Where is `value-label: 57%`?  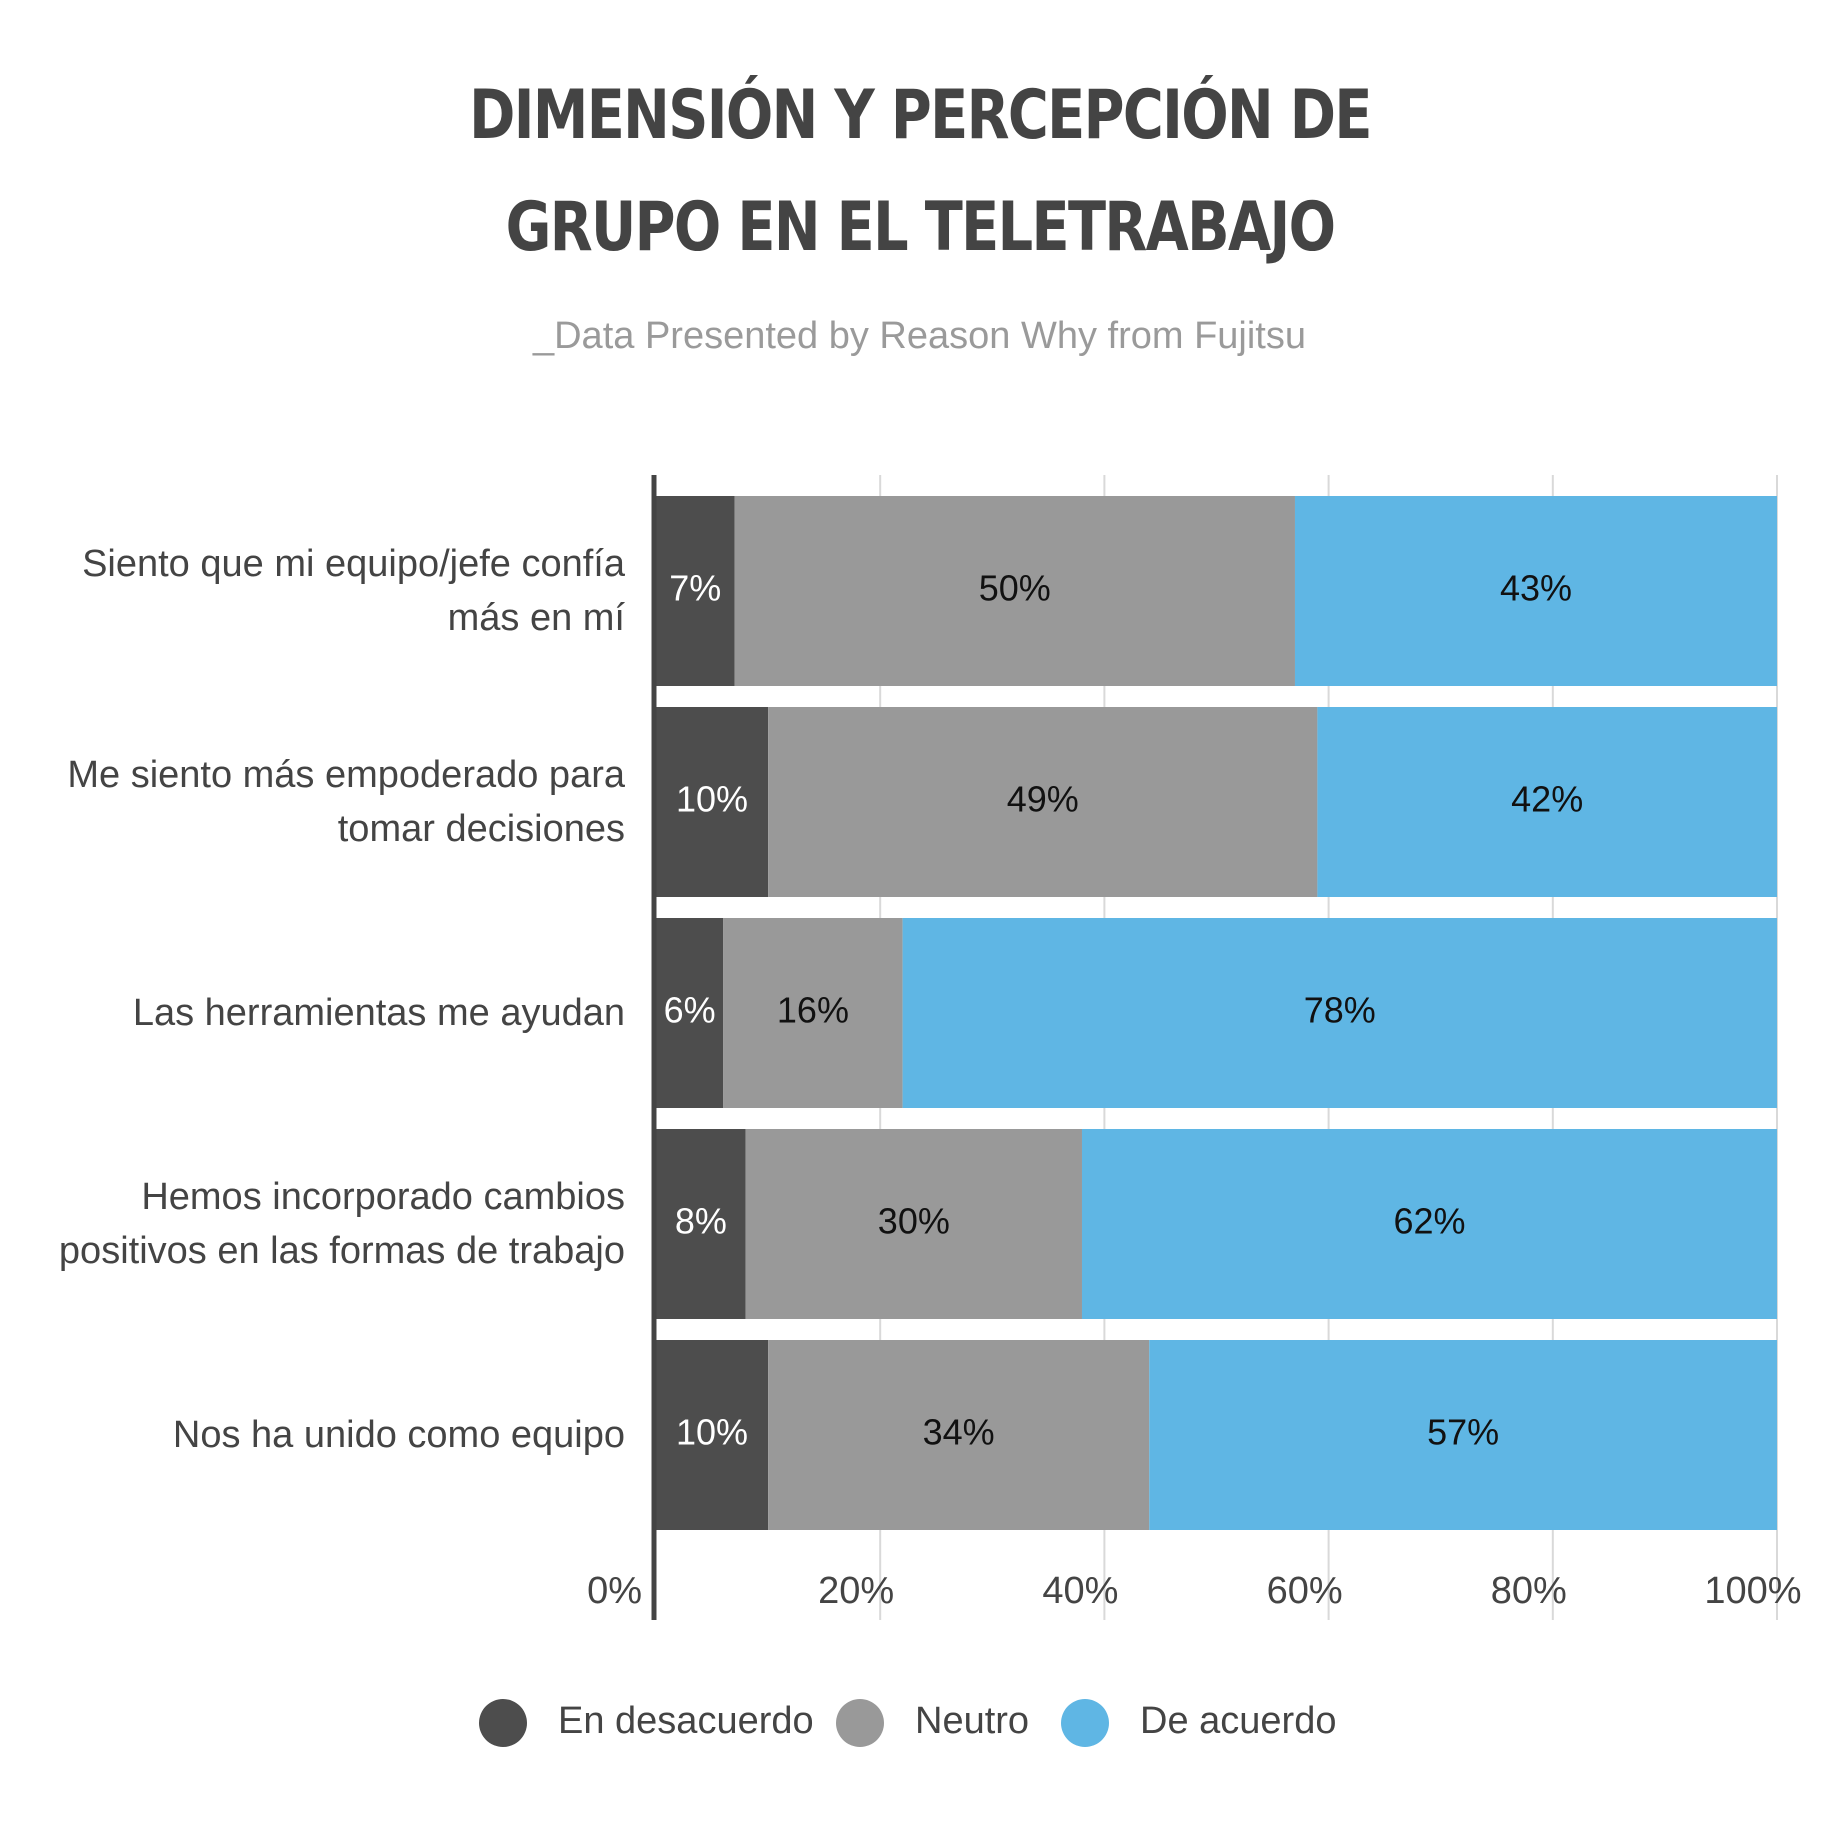
value-label: 57% is located at coordinates (1463, 1432).